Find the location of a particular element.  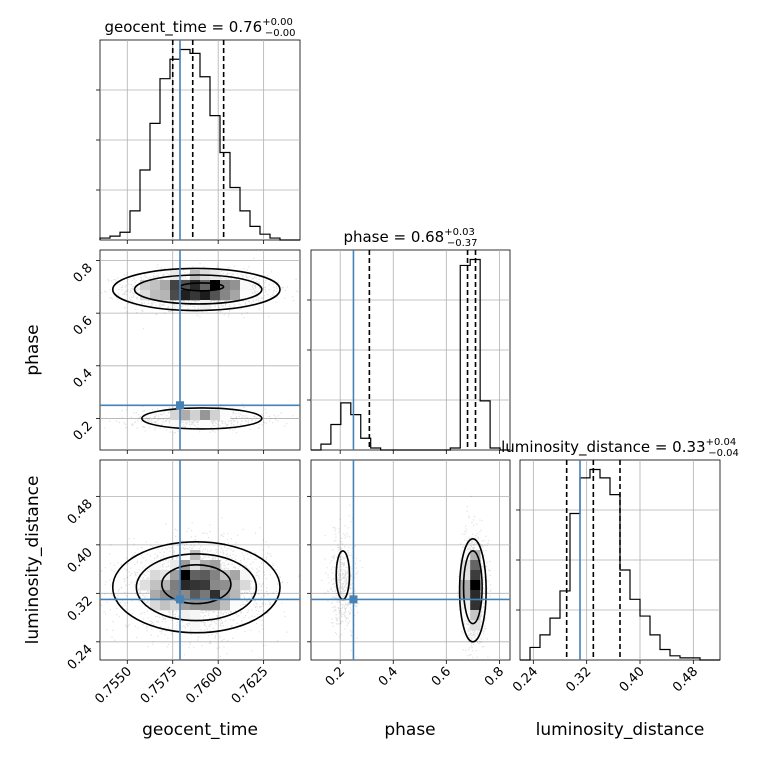

luminosity_distance-ytick-label-0: 0.24 is located at coordinates (80, 657).